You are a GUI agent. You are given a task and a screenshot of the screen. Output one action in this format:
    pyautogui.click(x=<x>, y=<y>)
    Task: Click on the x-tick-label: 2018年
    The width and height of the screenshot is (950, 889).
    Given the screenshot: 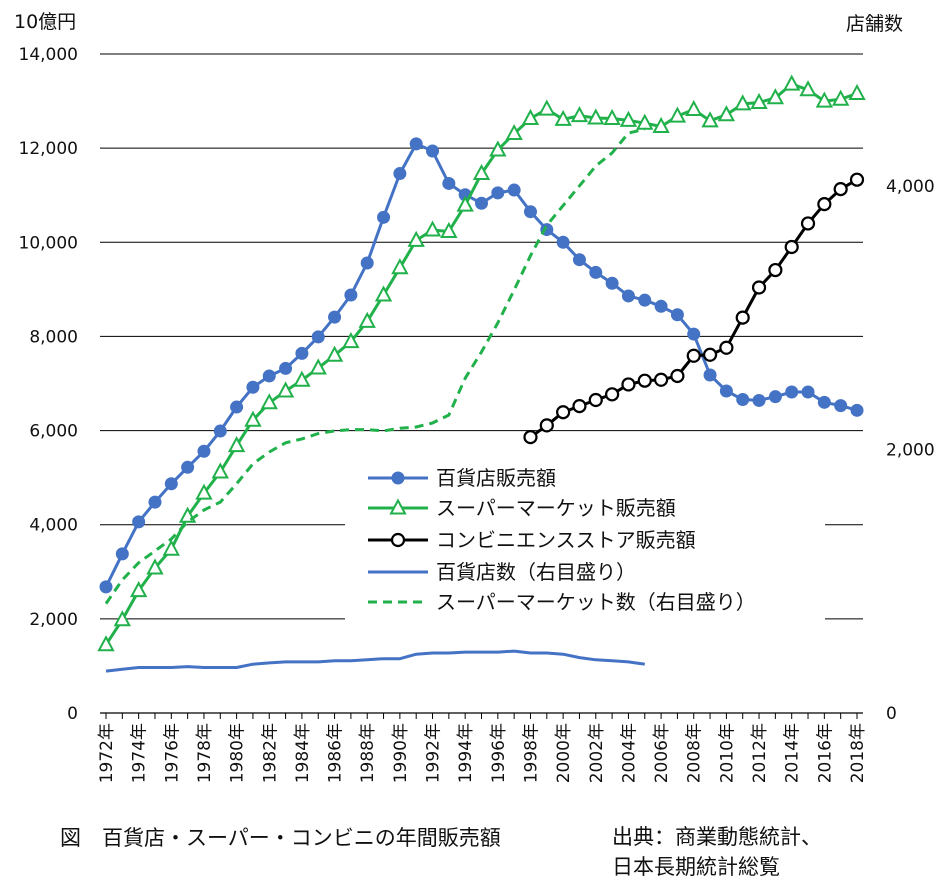 What is the action you would take?
    pyautogui.click(x=858, y=753)
    